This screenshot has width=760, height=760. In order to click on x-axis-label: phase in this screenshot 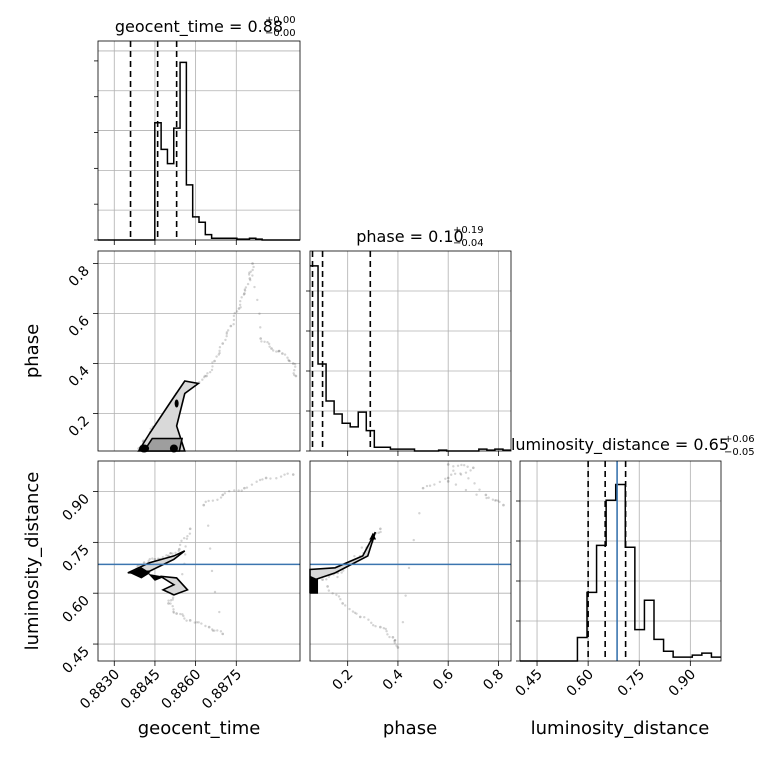, I will do `click(410, 728)`.